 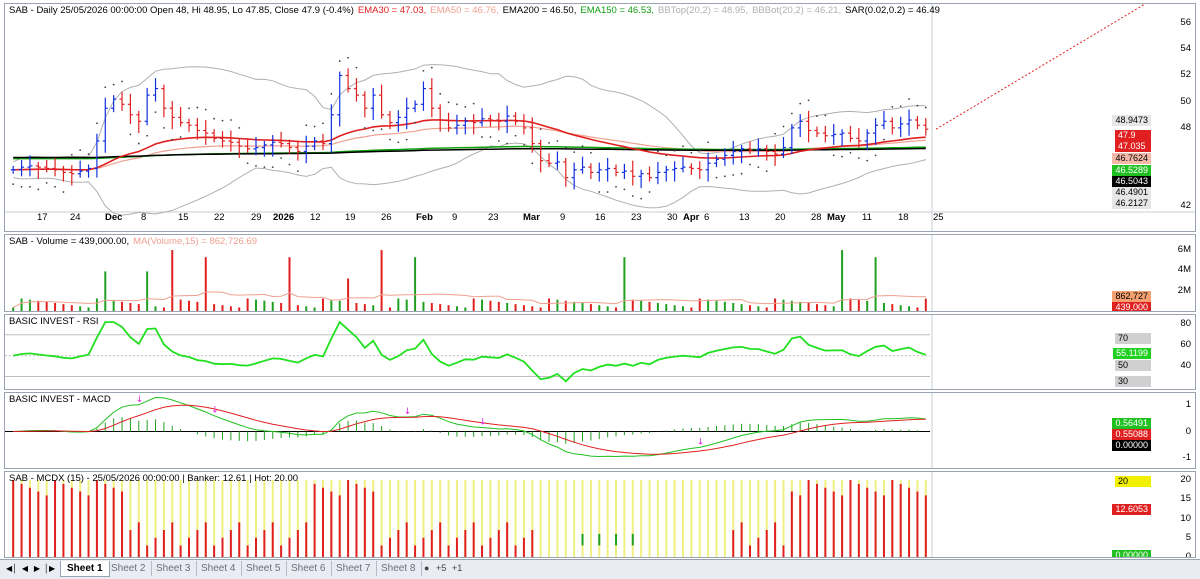 What do you see at coordinates (1185, 499) in the screenshot?
I see `mcdx-y-tick: 15` at bounding box center [1185, 499].